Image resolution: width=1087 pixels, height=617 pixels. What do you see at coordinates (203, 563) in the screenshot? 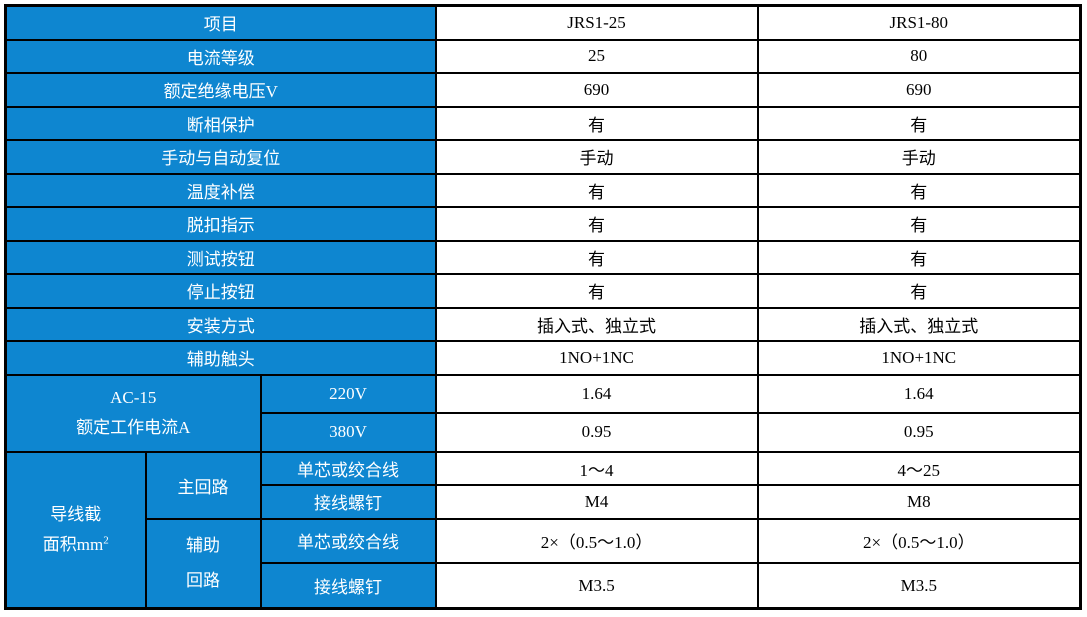
I see `group-auxiliary-circuit: 辅助 回路` at bounding box center [203, 563].